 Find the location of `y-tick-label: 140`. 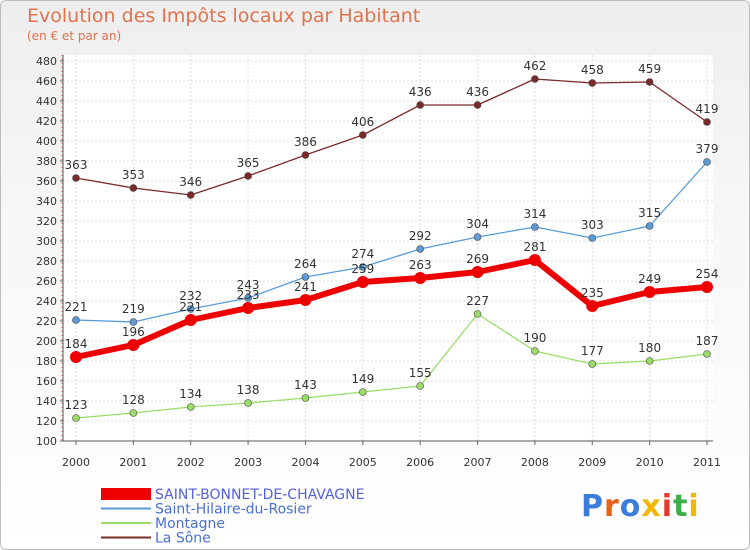

y-tick-label: 140 is located at coordinates (46, 401).